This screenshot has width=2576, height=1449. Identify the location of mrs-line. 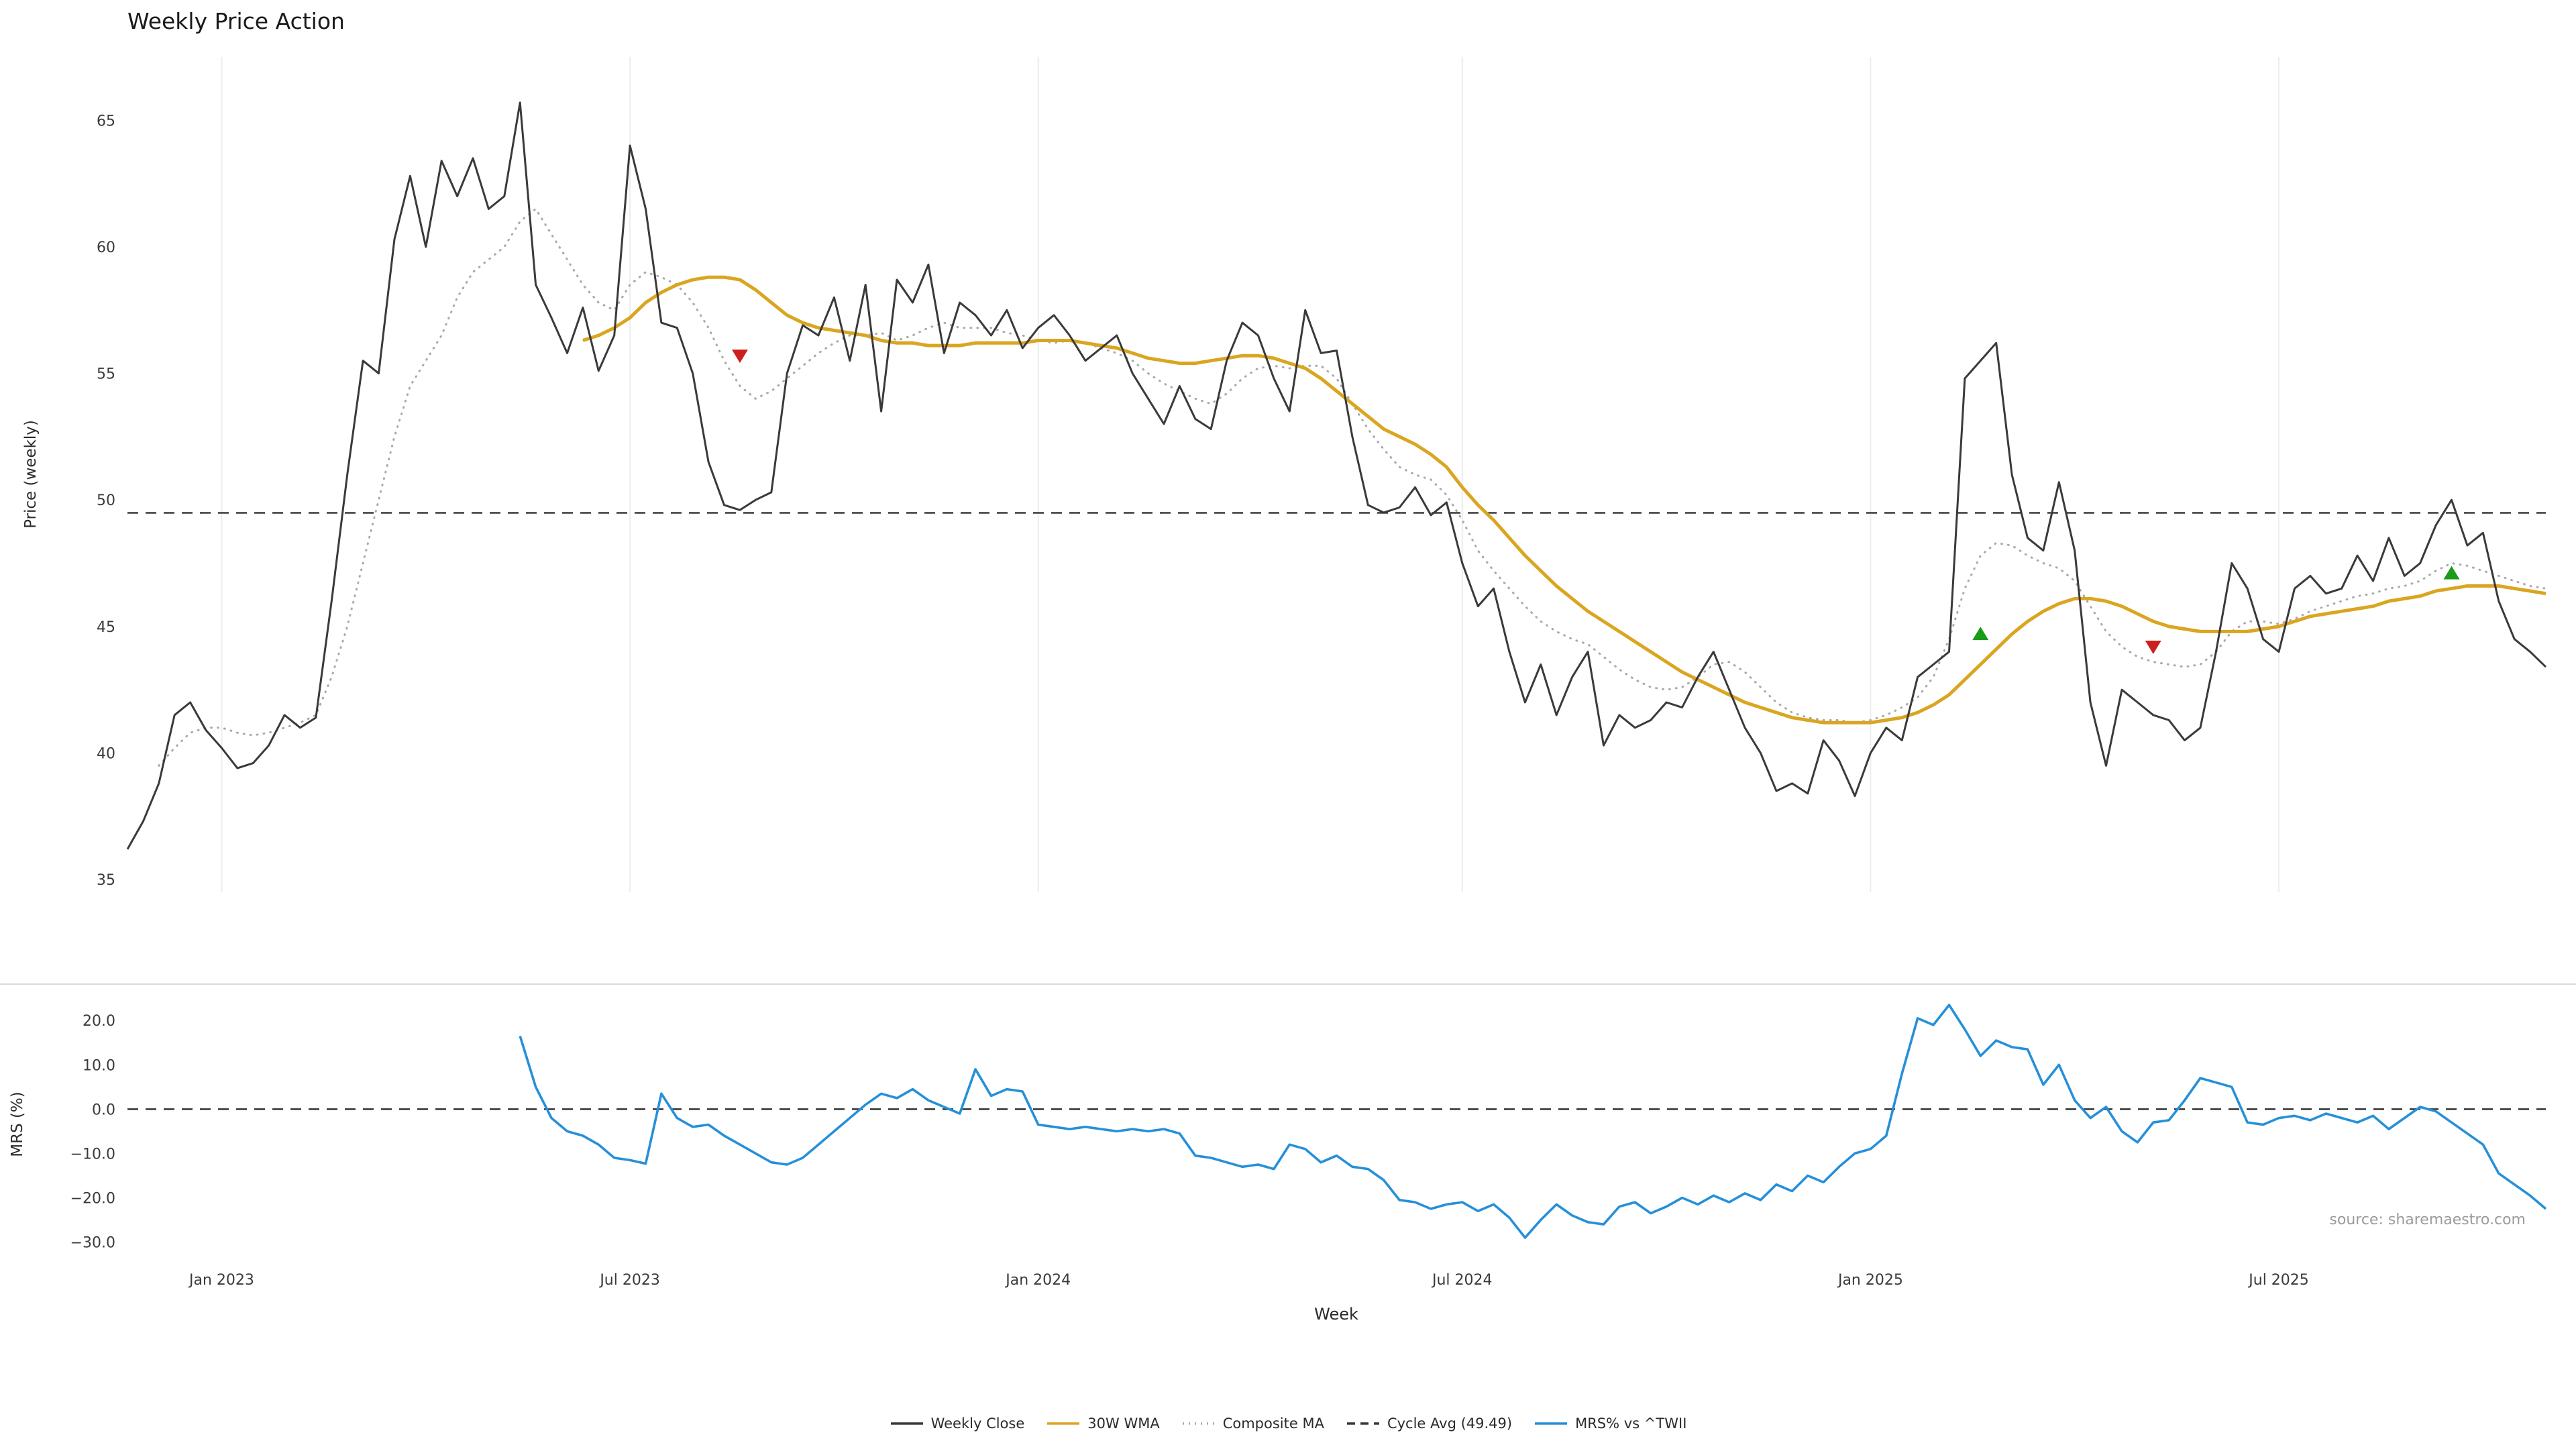
(1533, 1121).